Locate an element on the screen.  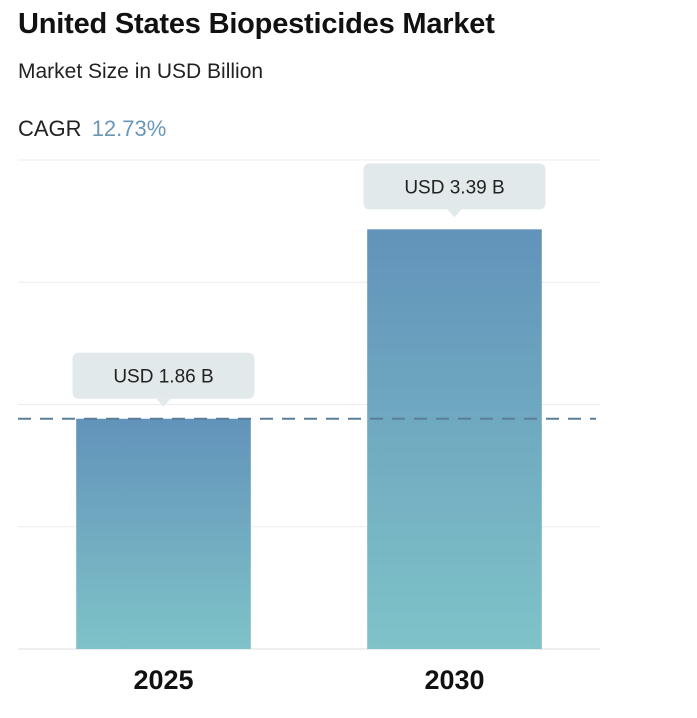
bar-2030 is located at coordinates (454, 439).